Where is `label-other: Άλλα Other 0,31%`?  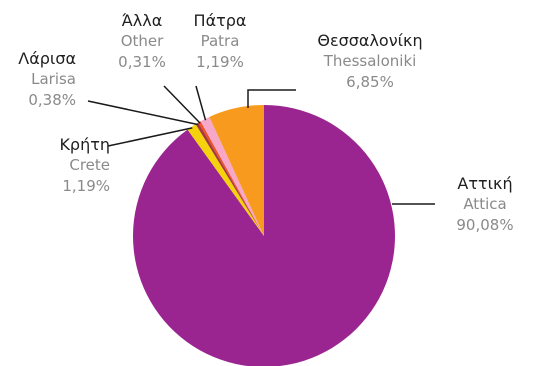
label-other: Άλλα Other 0,31% is located at coordinates (142, 41).